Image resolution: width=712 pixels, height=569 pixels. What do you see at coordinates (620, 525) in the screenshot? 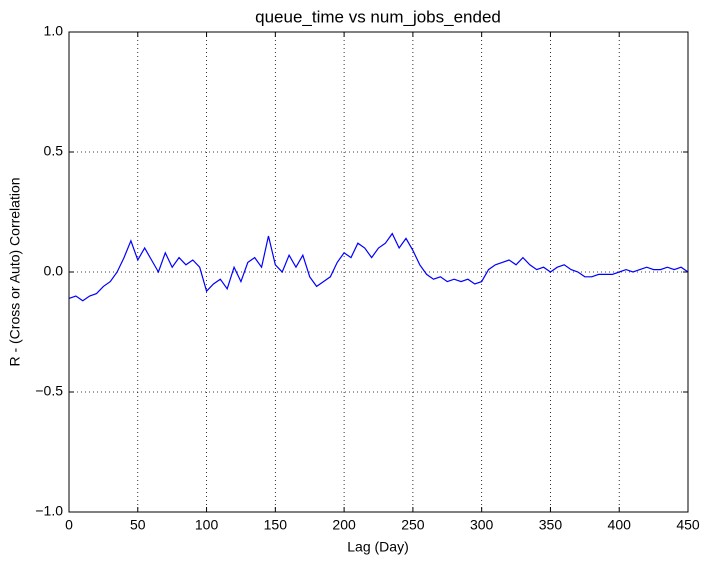
I see `x-tick-label: 400` at bounding box center [620, 525].